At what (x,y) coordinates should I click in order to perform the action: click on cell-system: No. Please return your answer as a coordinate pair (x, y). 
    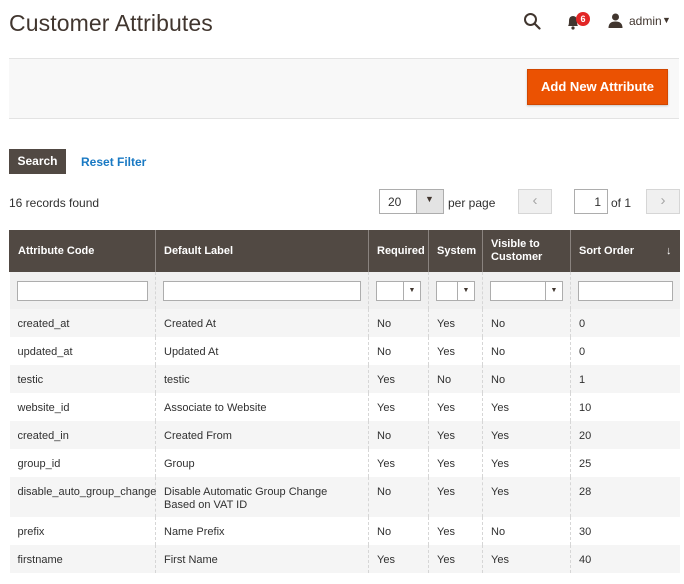
    Looking at the image, I should click on (455, 379).